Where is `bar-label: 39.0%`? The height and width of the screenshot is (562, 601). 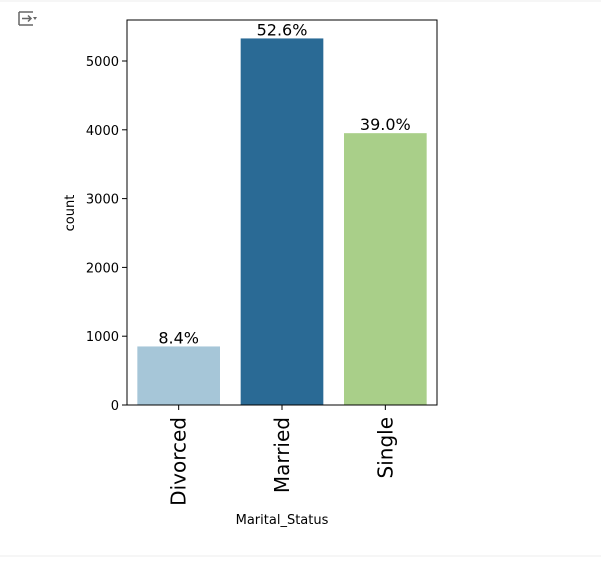 bar-label: 39.0% is located at coordinates (385, 124).